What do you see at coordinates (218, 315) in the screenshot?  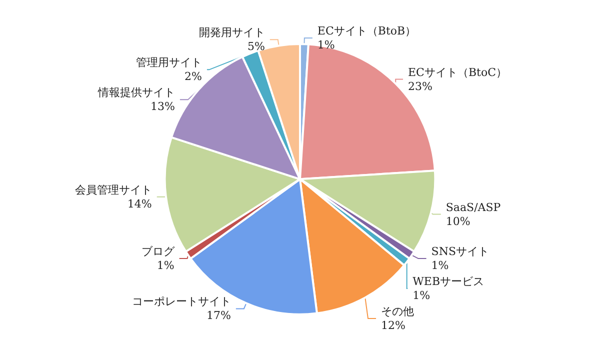 I see `data-label: 17%` at bounding box center [218, 315].